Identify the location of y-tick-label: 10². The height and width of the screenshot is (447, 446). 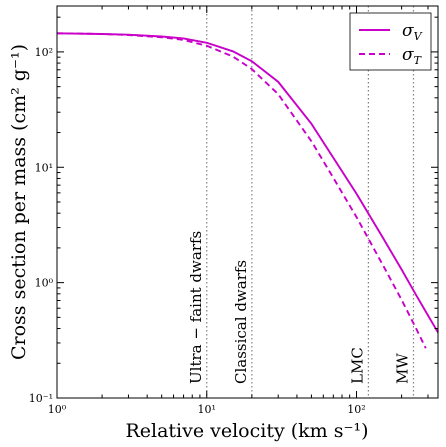
(44, 52).